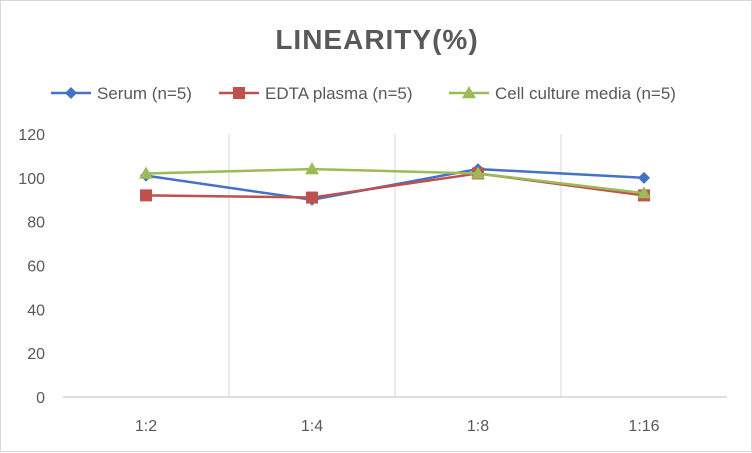 The width and height of the screenshot is (752, 453). Describe the element at coordinates (146, 426) in the screenshot. I see `x-tick-label: 1:2` at that location.